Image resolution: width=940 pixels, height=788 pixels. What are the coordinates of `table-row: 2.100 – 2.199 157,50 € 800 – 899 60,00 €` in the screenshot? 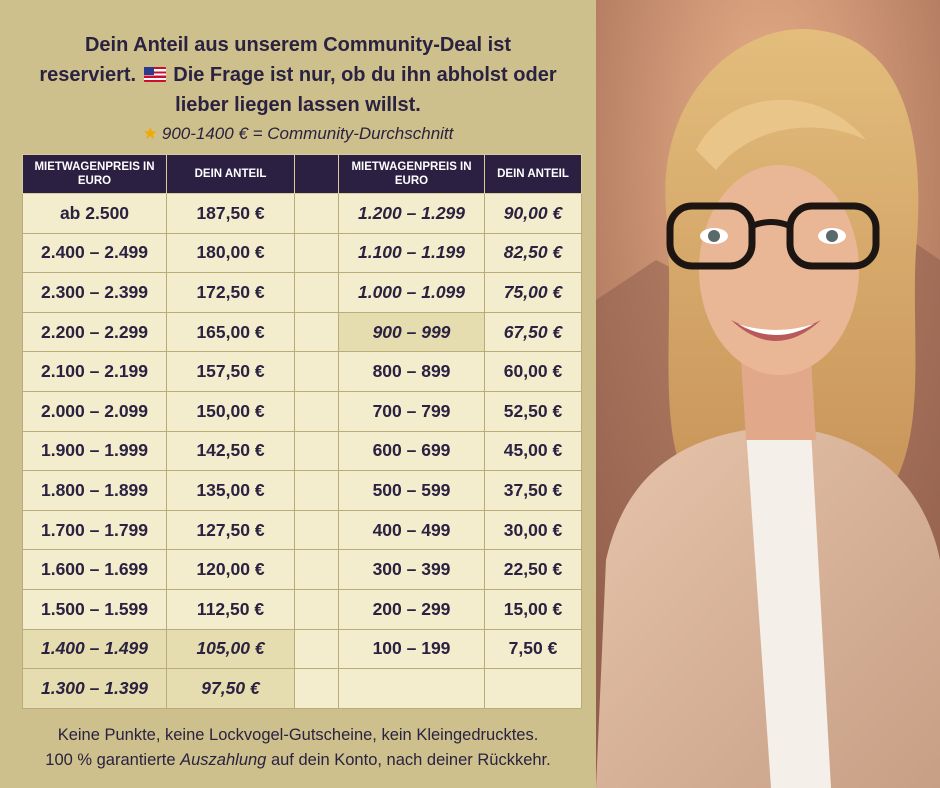 It's located at (302, 371).